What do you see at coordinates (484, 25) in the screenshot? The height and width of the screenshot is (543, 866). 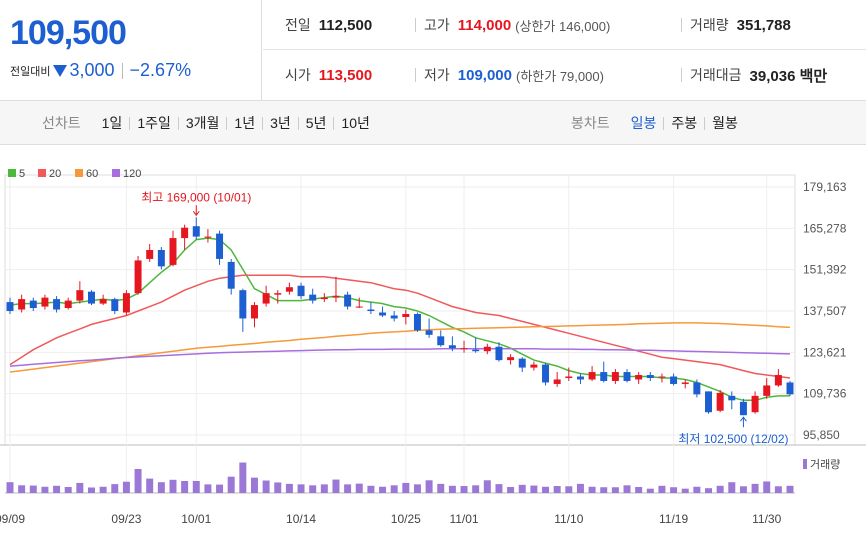 I see `stat-value: 114,000` at bounding box center [484, 25].